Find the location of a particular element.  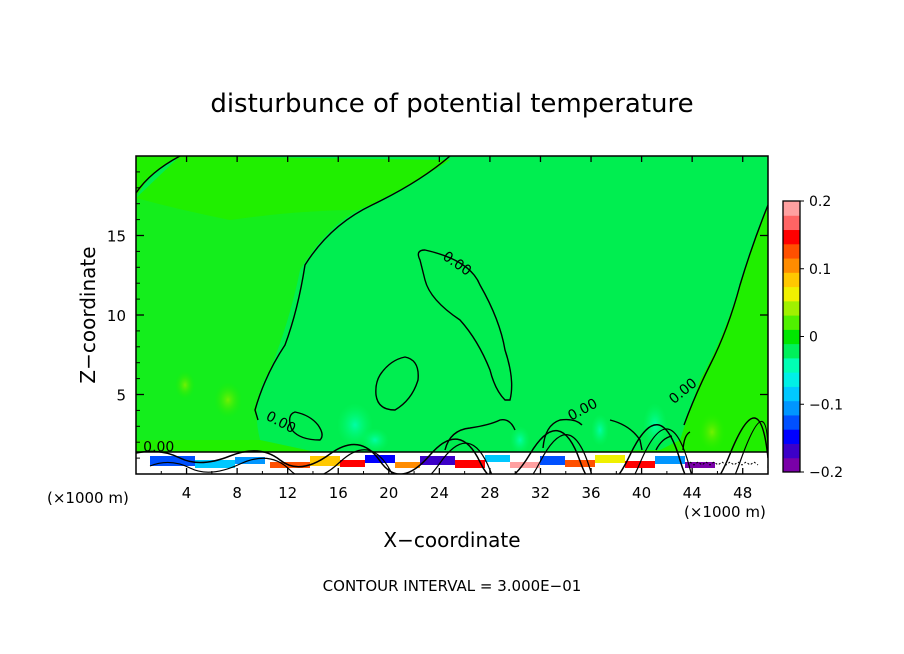

colorbar-tick-label: 0.1 is located at coordinates (820, 270).